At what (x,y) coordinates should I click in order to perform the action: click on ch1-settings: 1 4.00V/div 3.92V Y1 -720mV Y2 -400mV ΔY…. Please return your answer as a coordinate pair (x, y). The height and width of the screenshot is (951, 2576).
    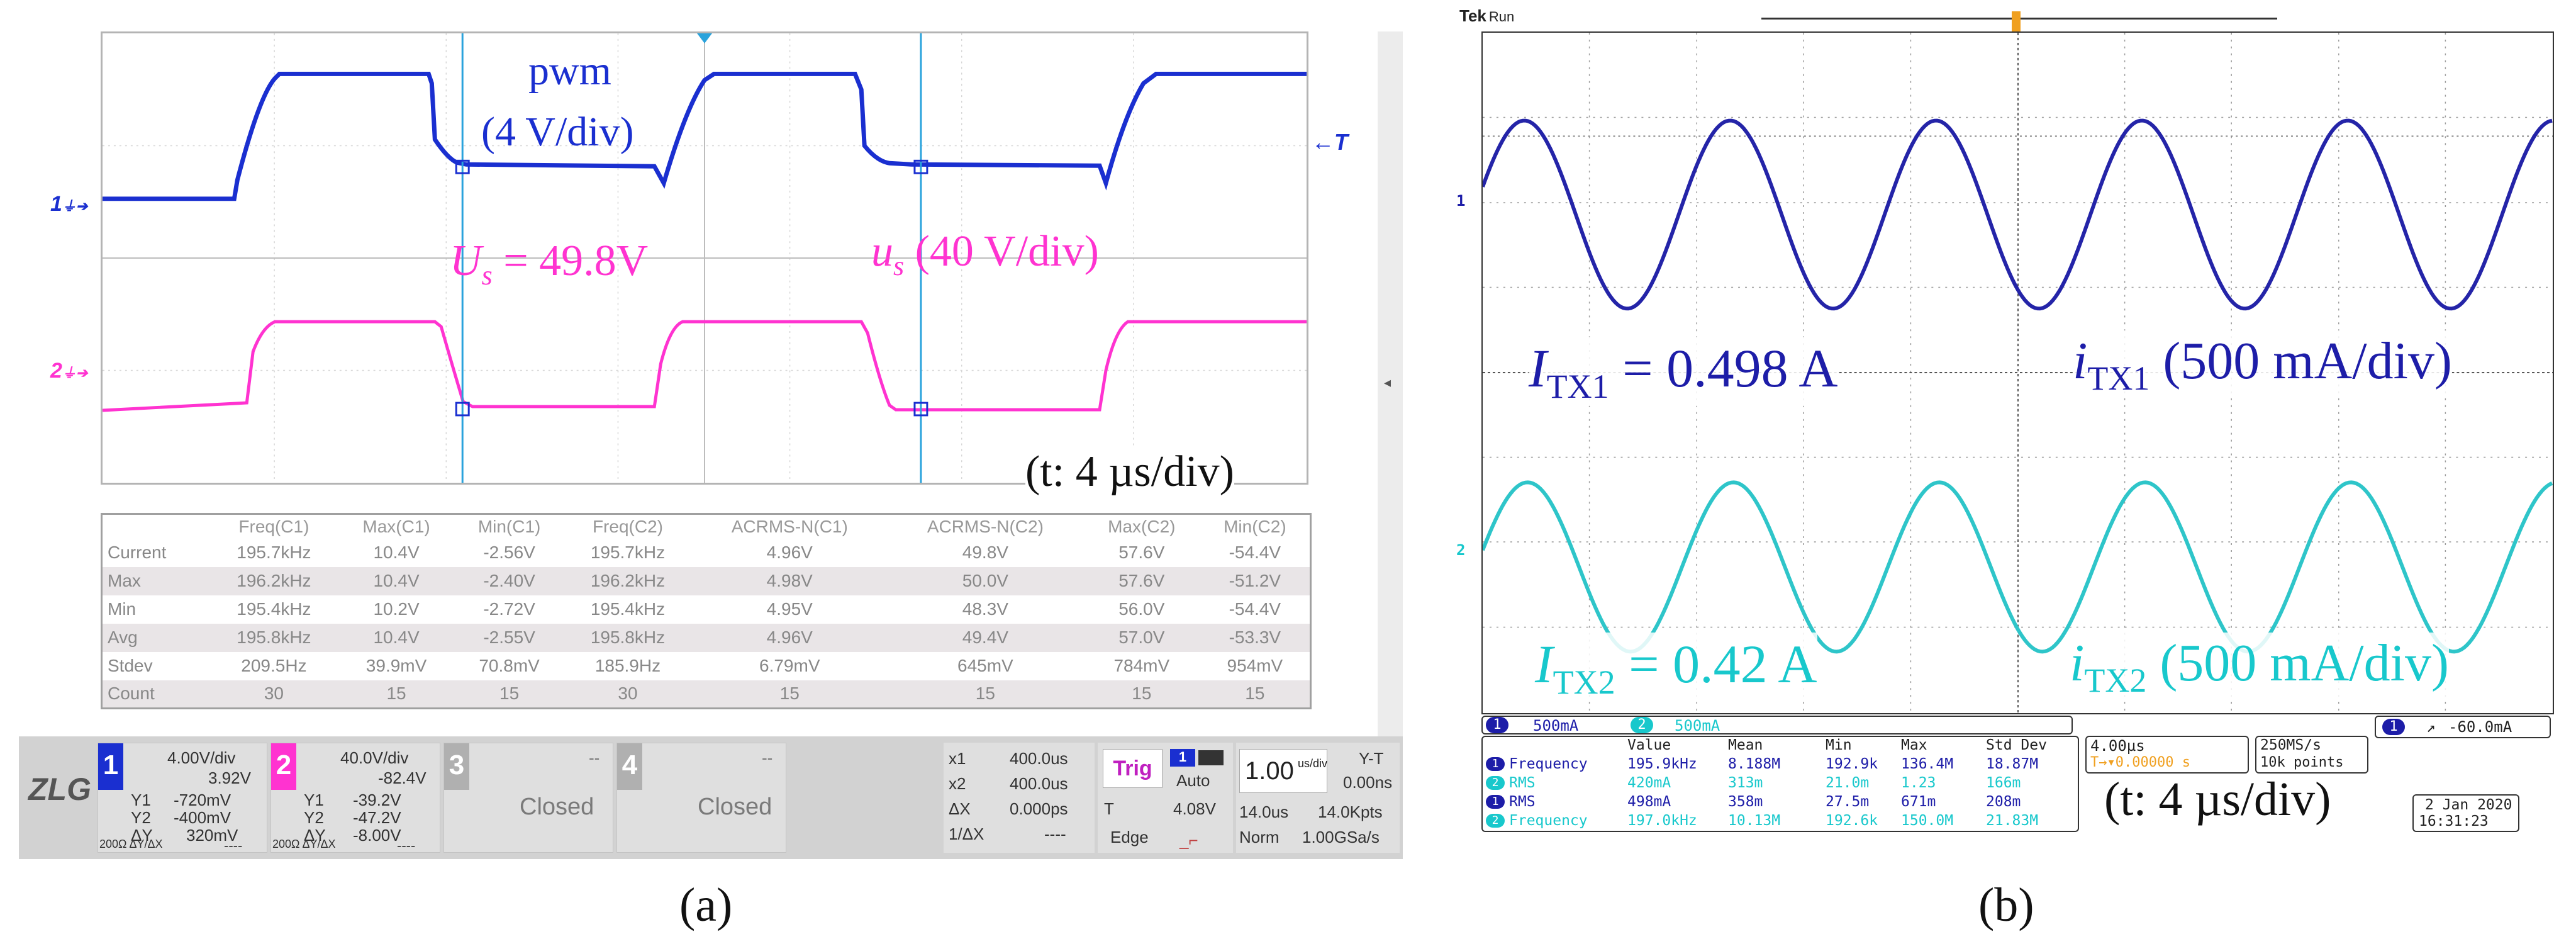
    Looking at the image, I should click on (182, 798).